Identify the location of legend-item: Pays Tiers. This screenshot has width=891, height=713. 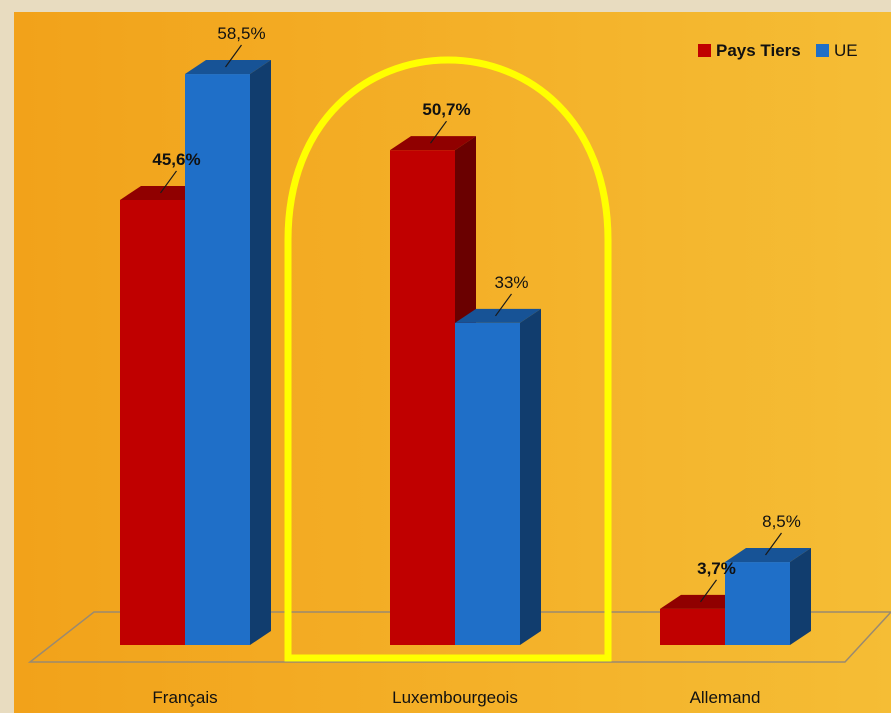
(749, 50).